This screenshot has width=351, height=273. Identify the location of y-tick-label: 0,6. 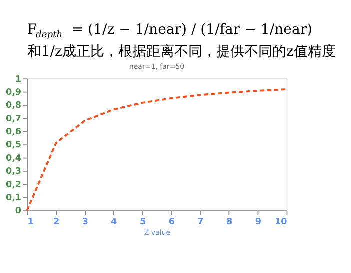
(14, 133).